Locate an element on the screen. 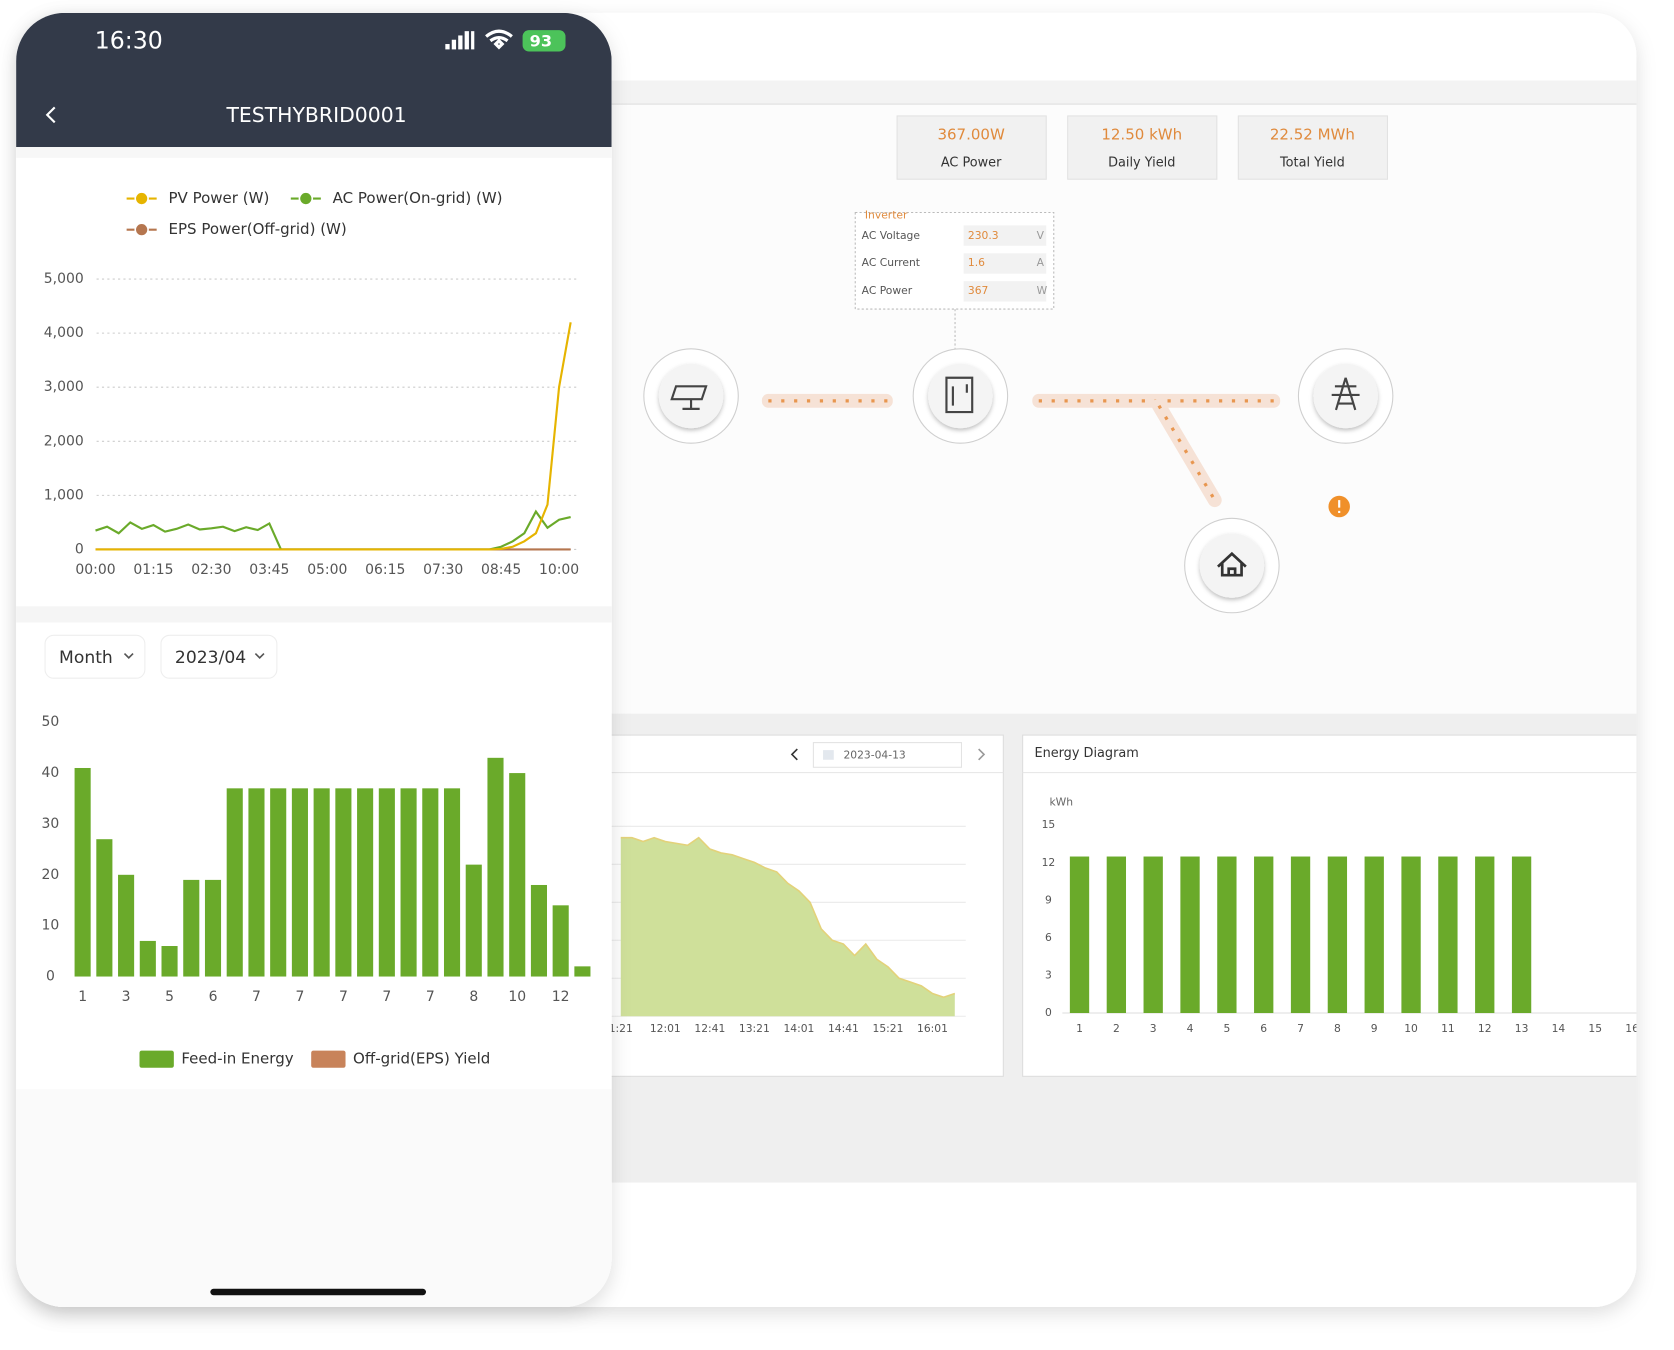  back-button is located at coordinates (50, 115).